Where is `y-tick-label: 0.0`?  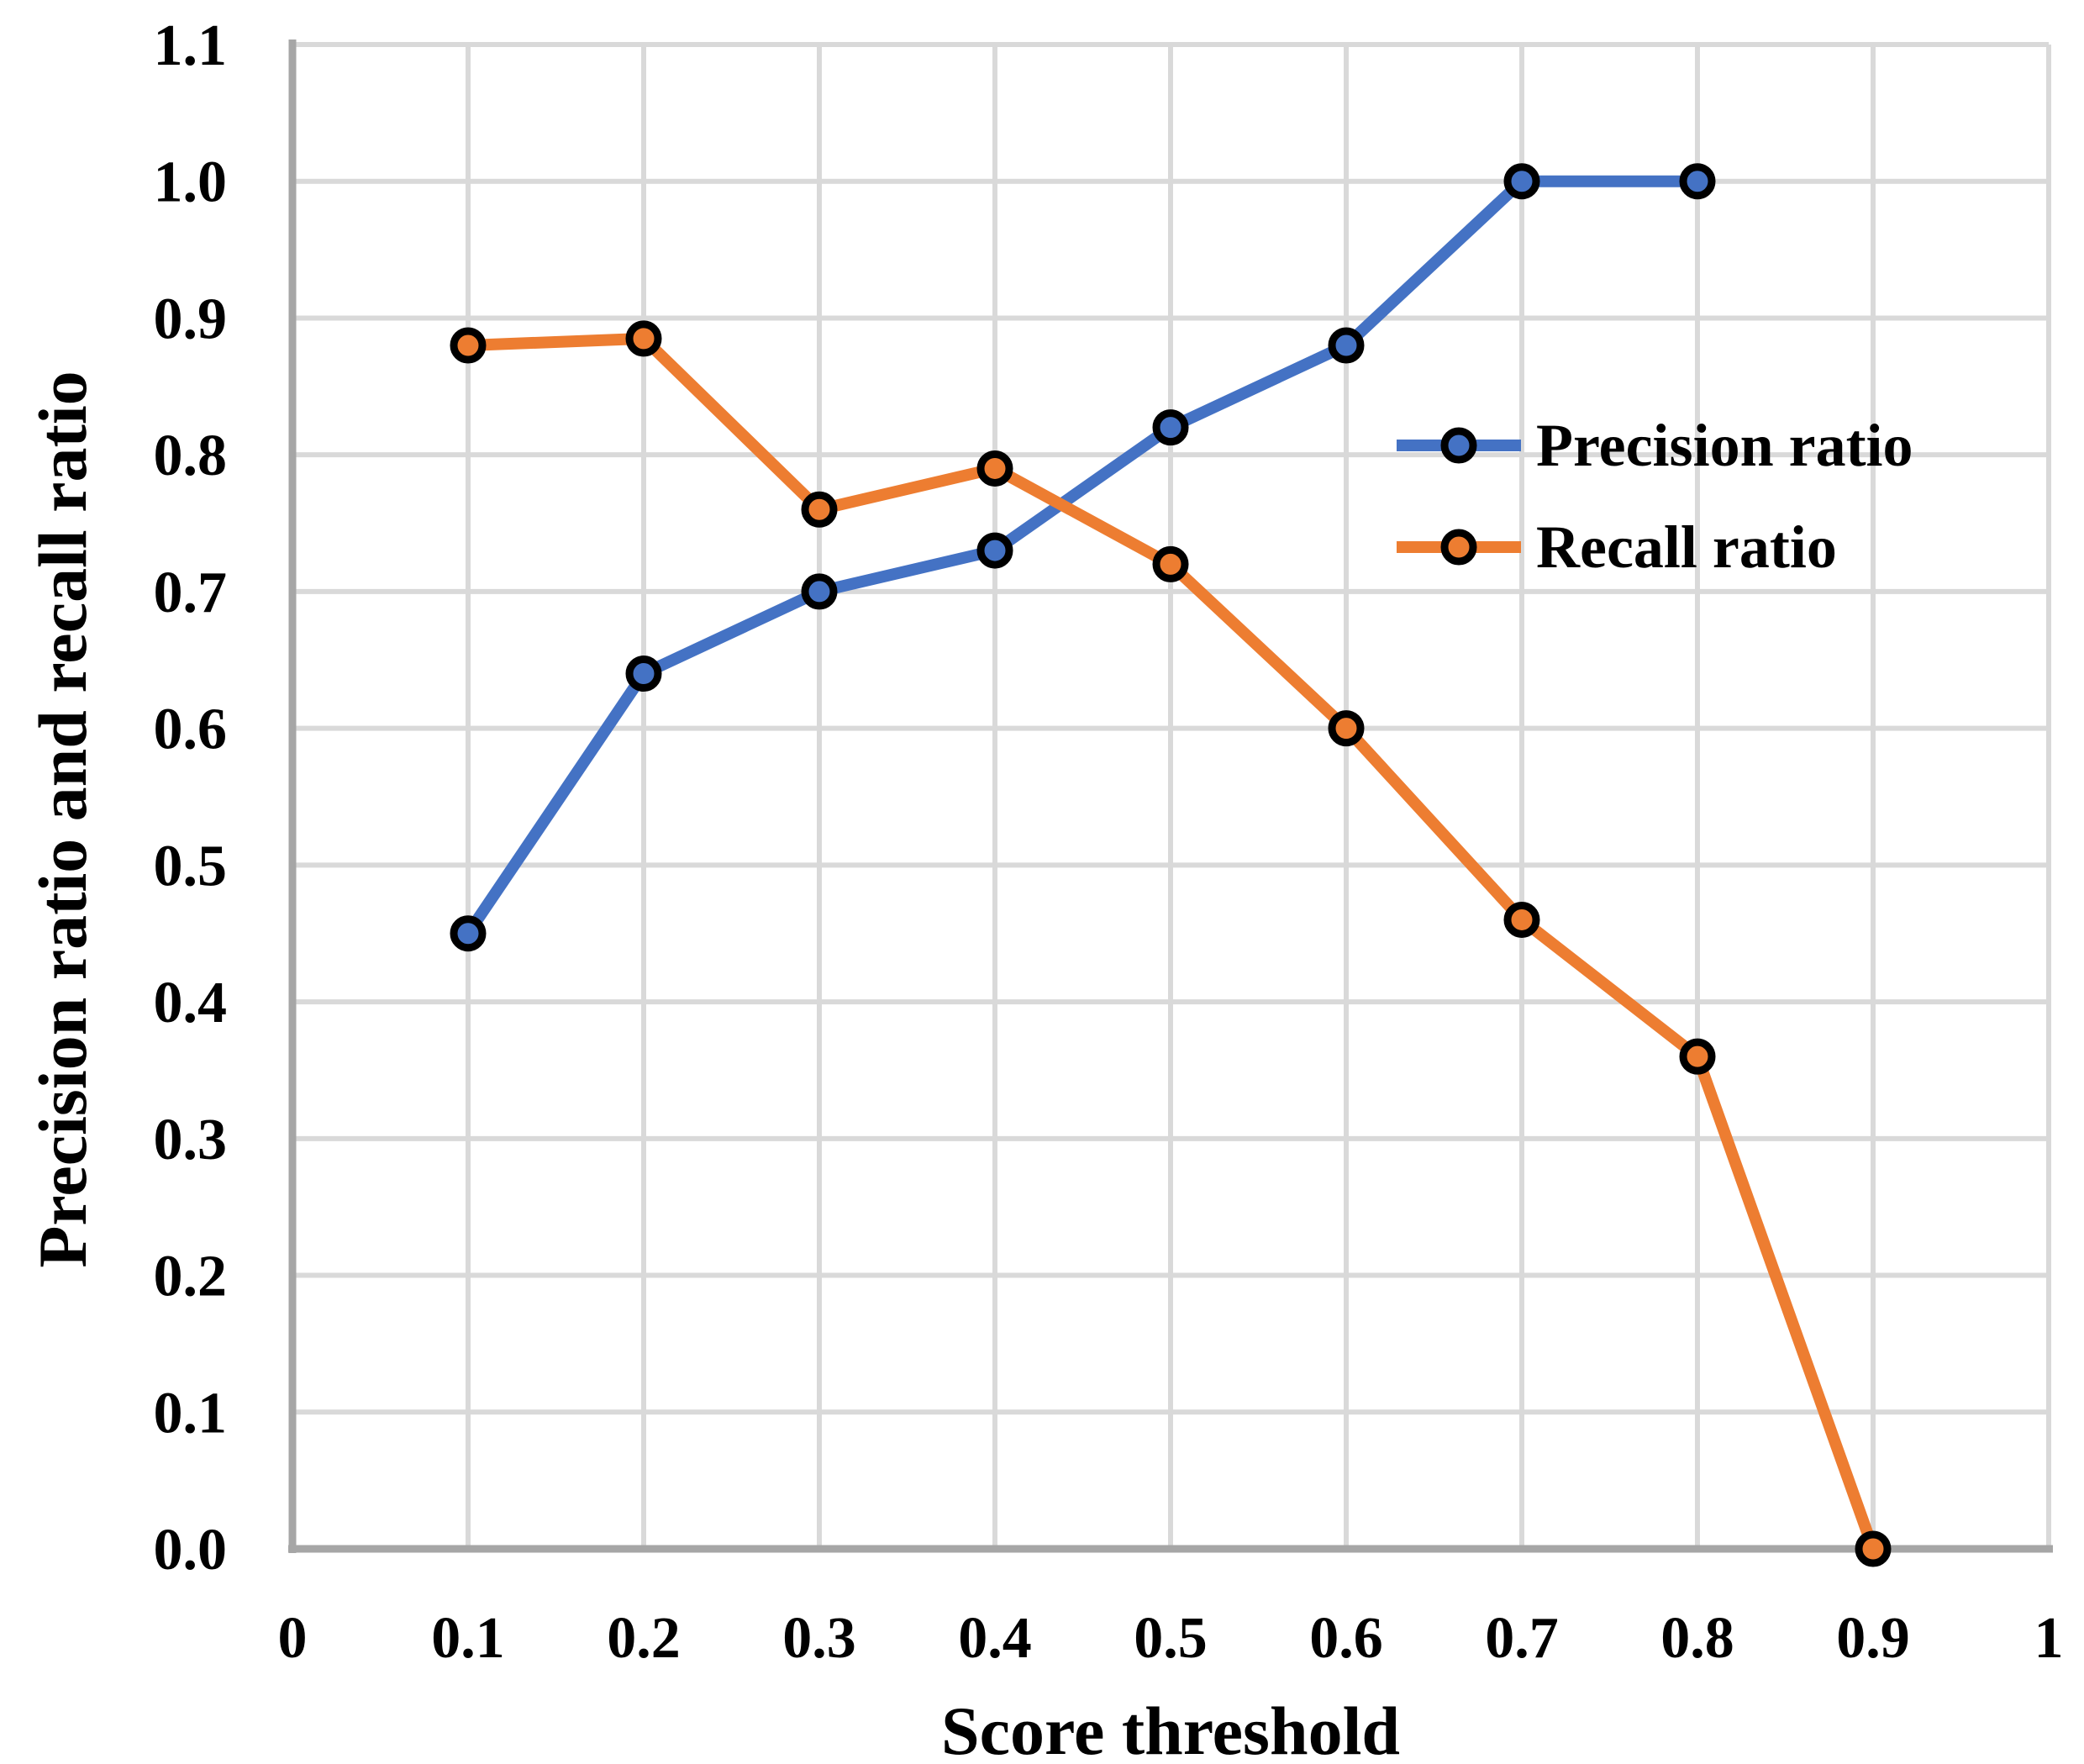
y-tick-label: 0.0 is located at coordinates (191, 1550).